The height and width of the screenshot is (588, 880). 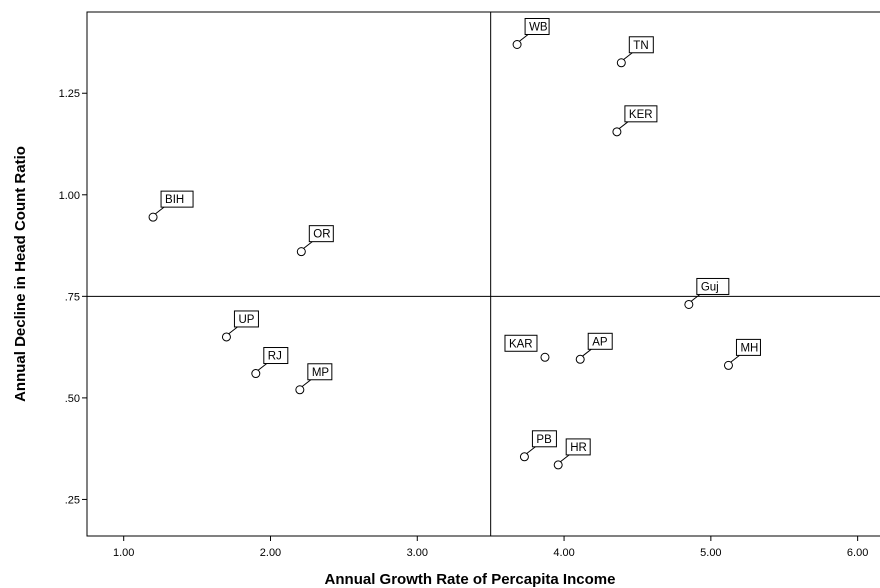 I want to click on data-point-ker: KER, so click(x=635, y=121).